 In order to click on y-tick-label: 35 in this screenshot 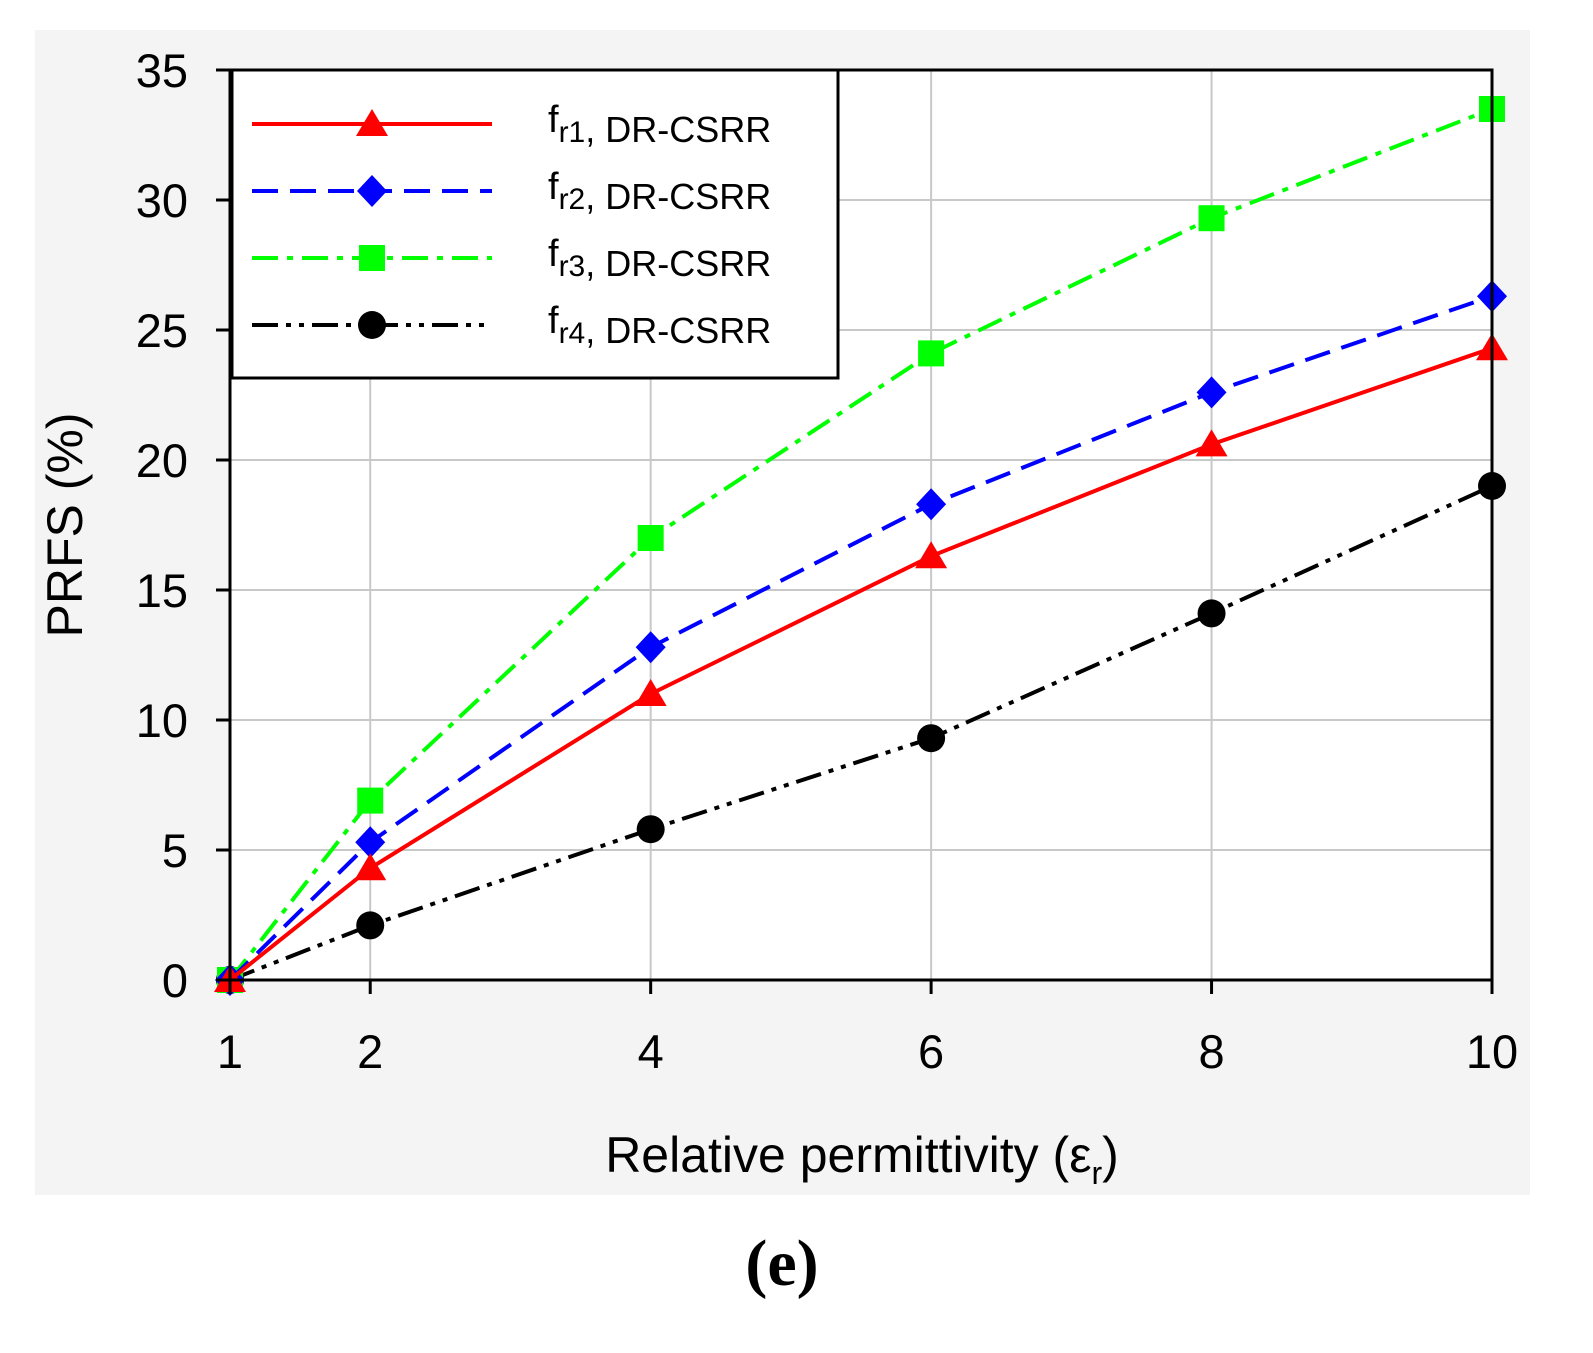, I will do `click(162, 70)`.